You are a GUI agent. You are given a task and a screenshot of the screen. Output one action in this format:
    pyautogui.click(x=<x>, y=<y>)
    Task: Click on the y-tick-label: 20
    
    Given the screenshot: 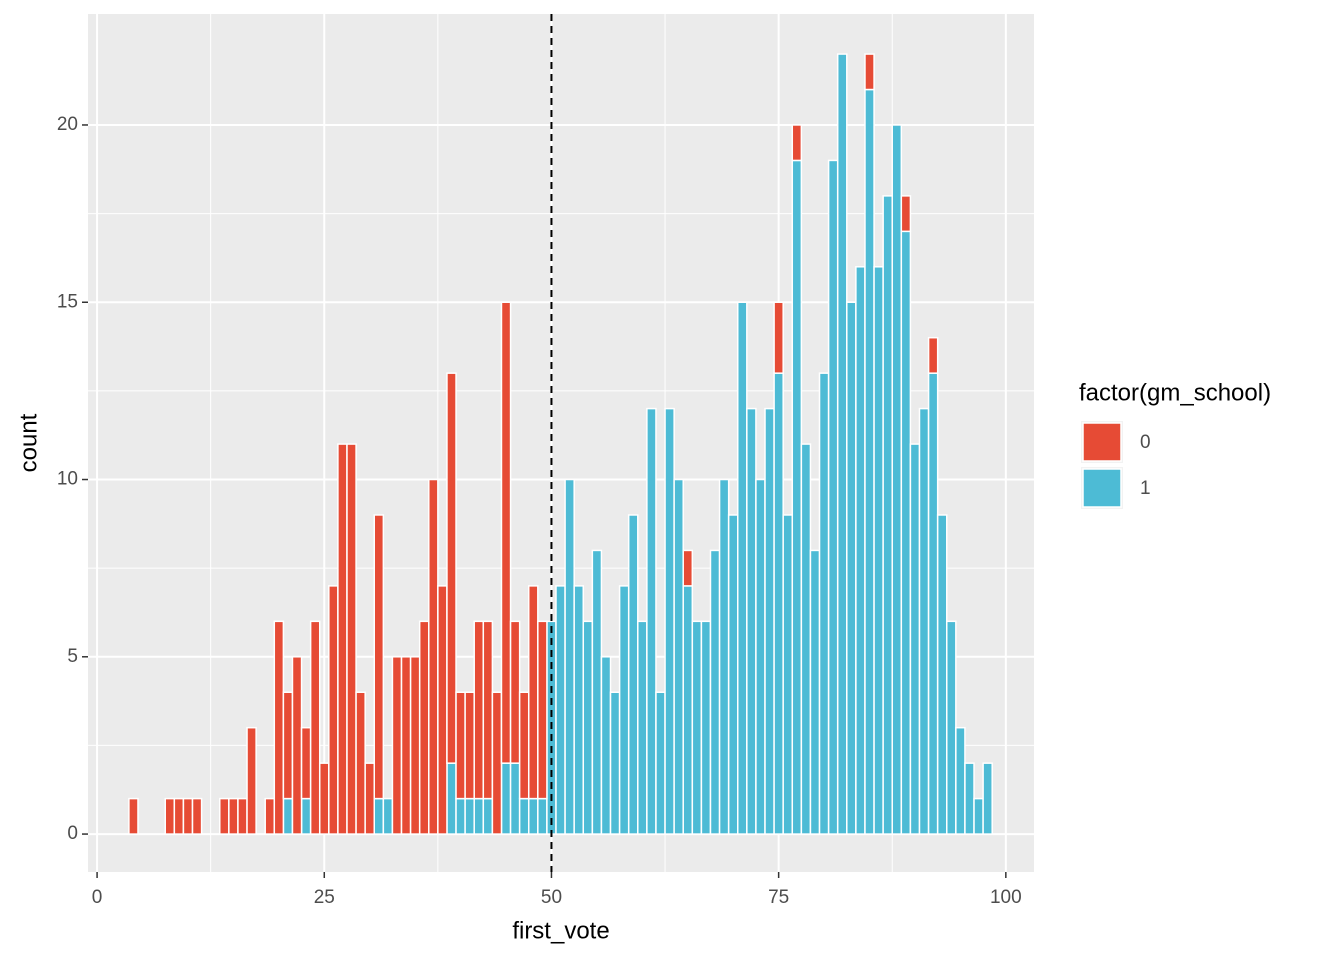 What is the action you would take?
    pyautogui.click(x=67, y=124)
    